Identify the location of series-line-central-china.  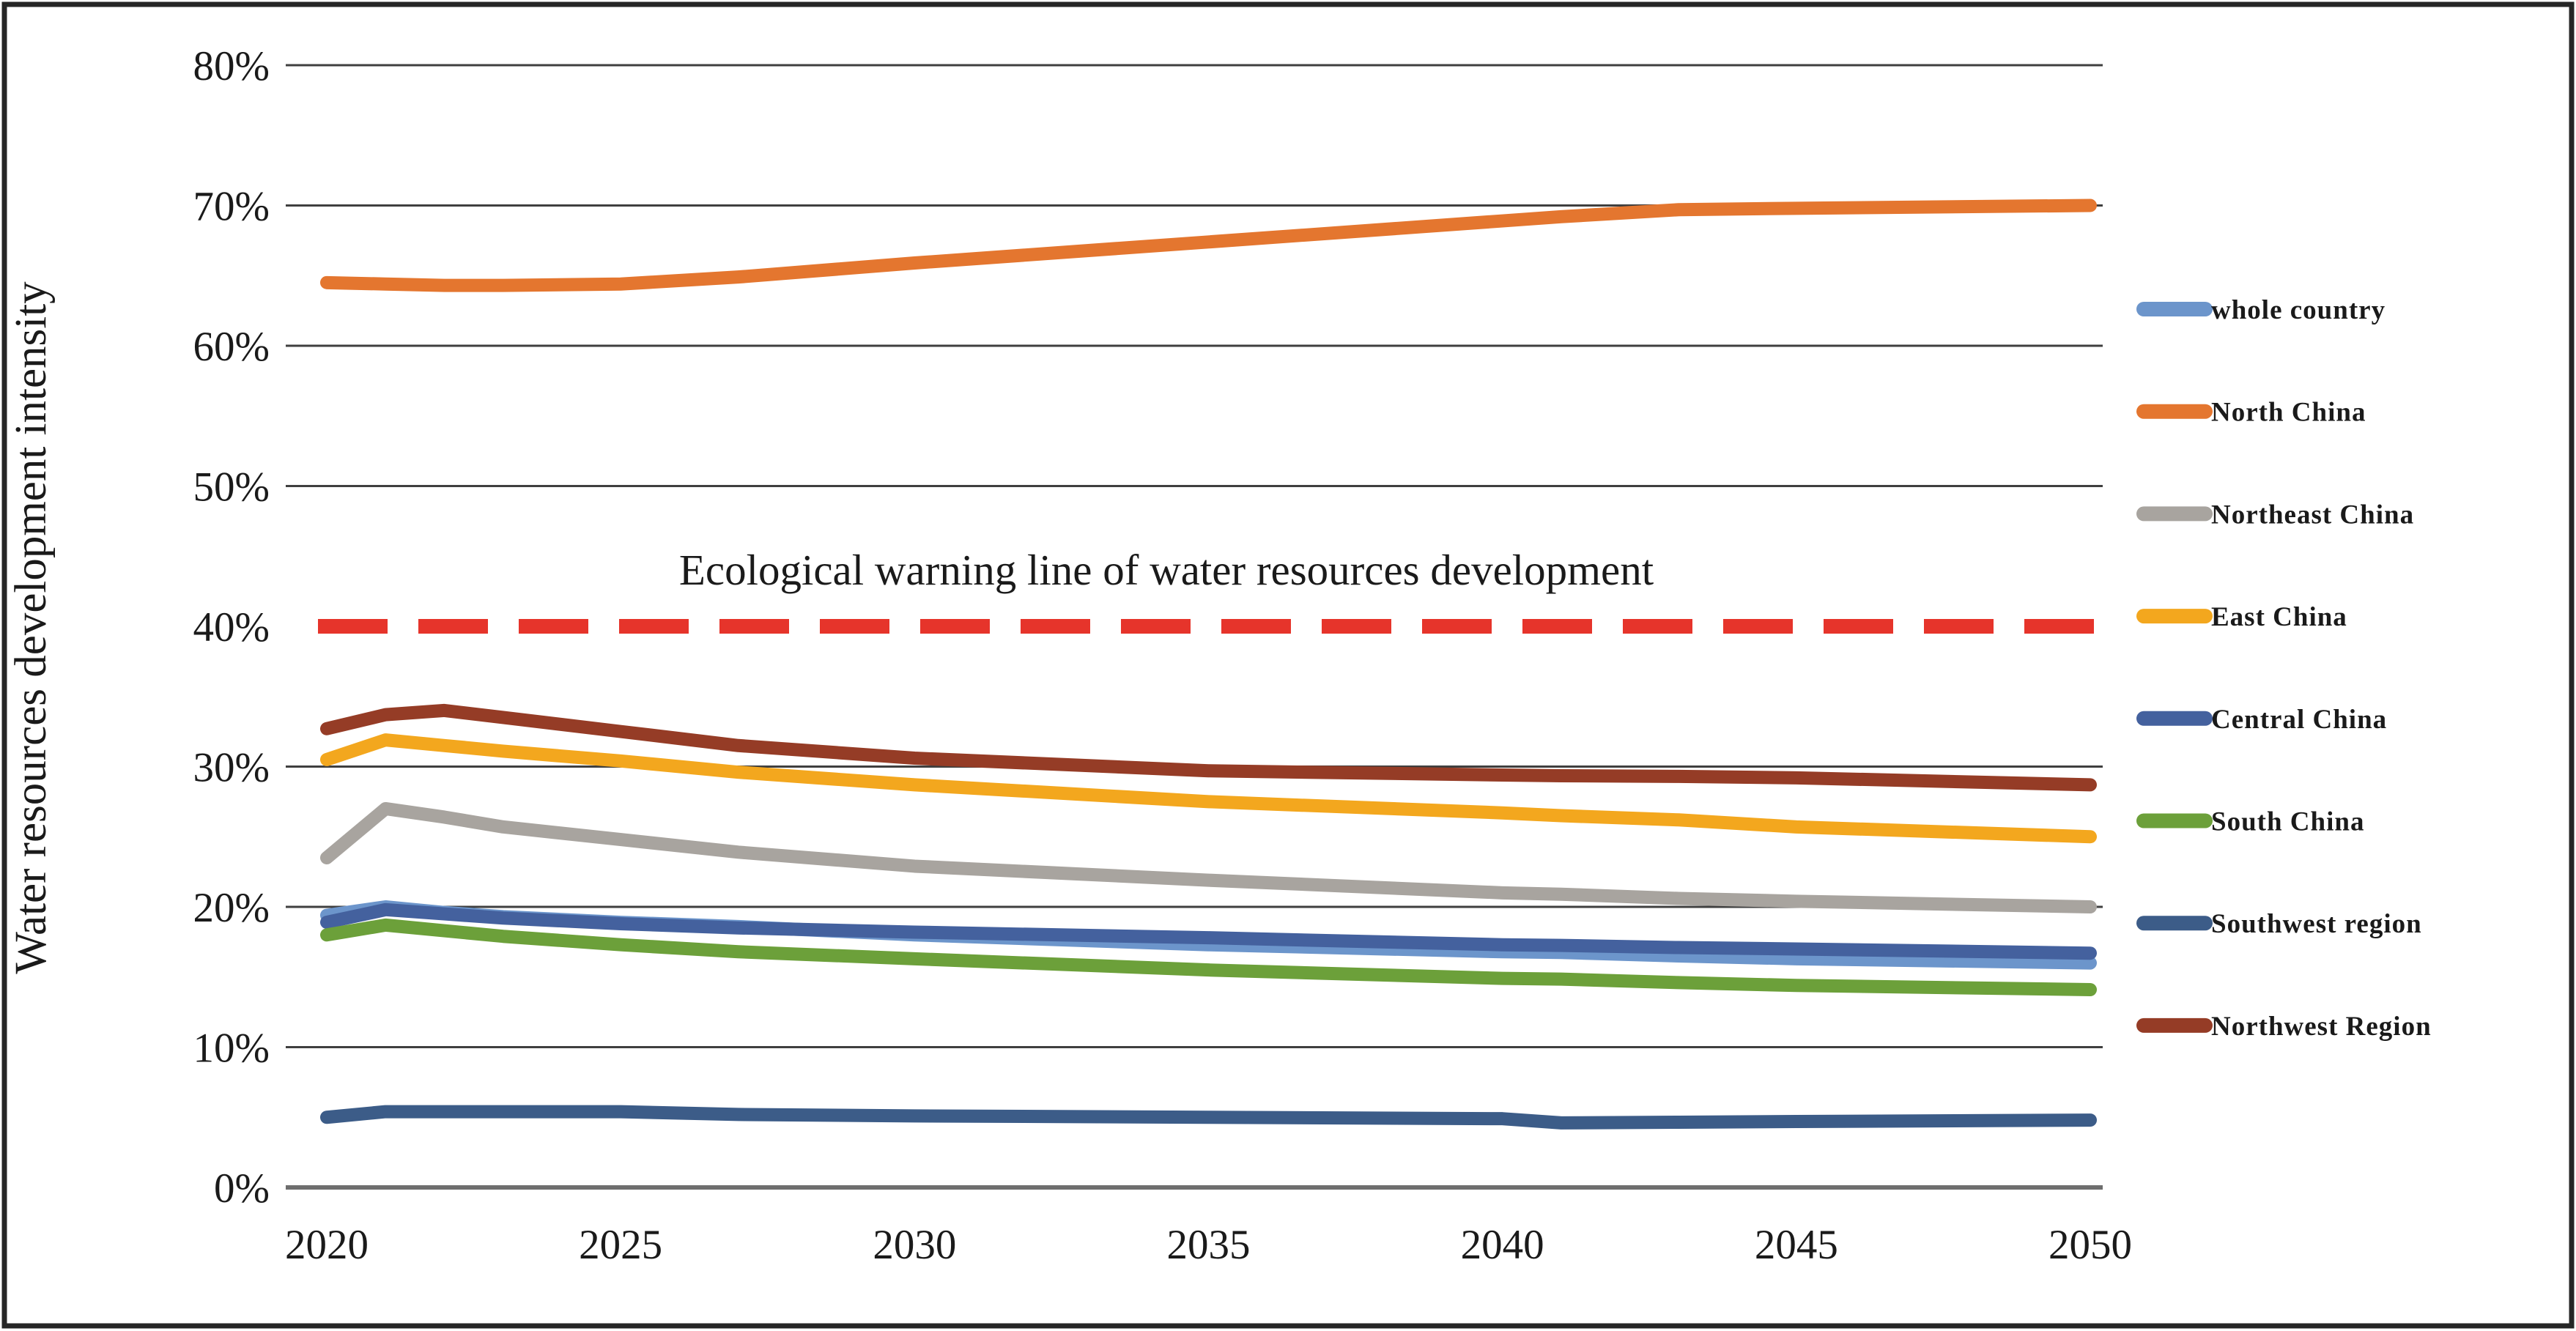
(1208, 931).